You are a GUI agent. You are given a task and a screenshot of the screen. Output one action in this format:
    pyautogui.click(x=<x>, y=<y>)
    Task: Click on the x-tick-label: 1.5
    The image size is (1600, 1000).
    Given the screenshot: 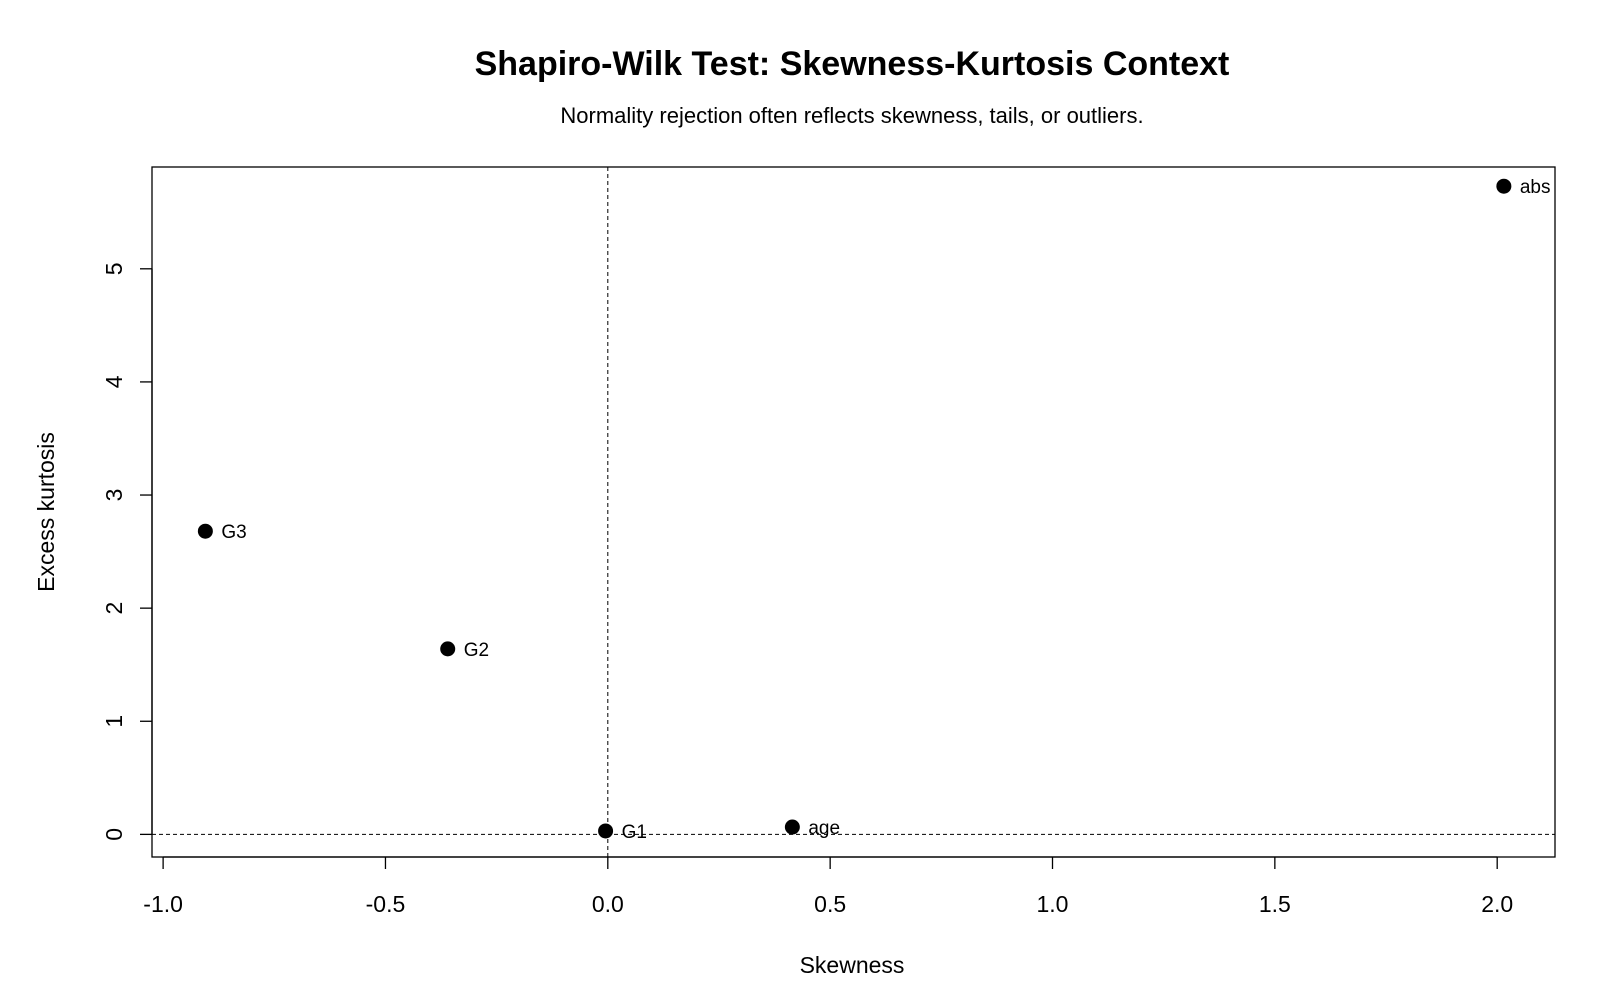 What is the action you would take?
    pyautogui.click(x=1275, y=904)
    